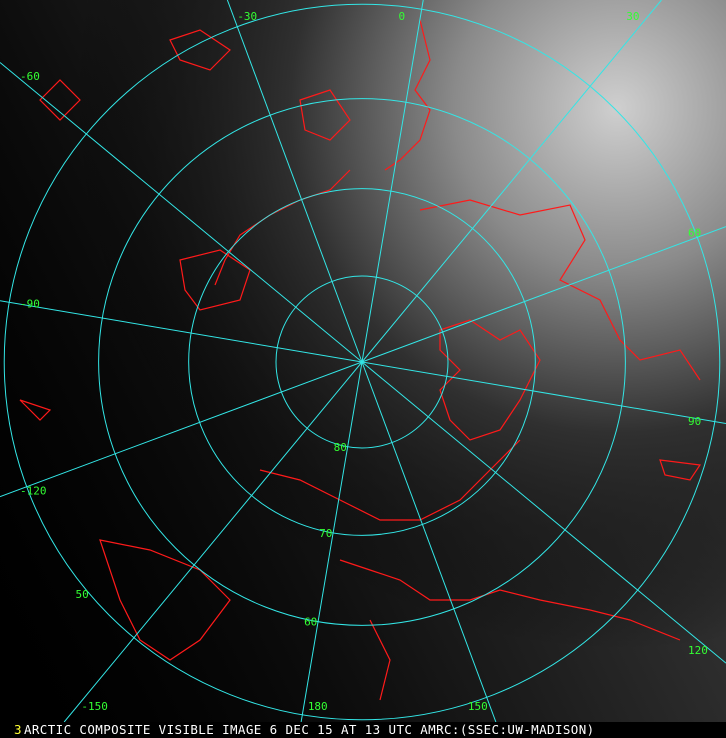  Describe the element at coordinates (632, 16) in the screenshot. I see `longitude-label: 30` at that location.